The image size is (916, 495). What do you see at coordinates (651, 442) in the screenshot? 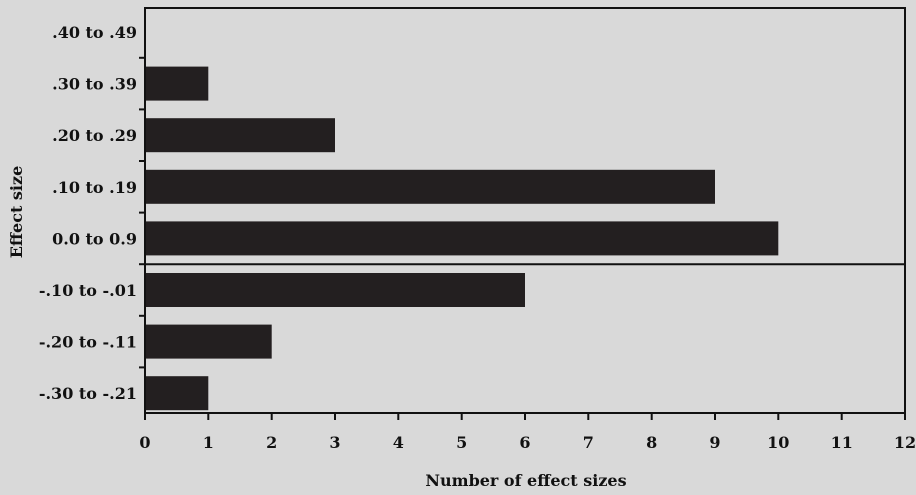
I see `x-tick-label: 8` at bounding box center [651, 442].